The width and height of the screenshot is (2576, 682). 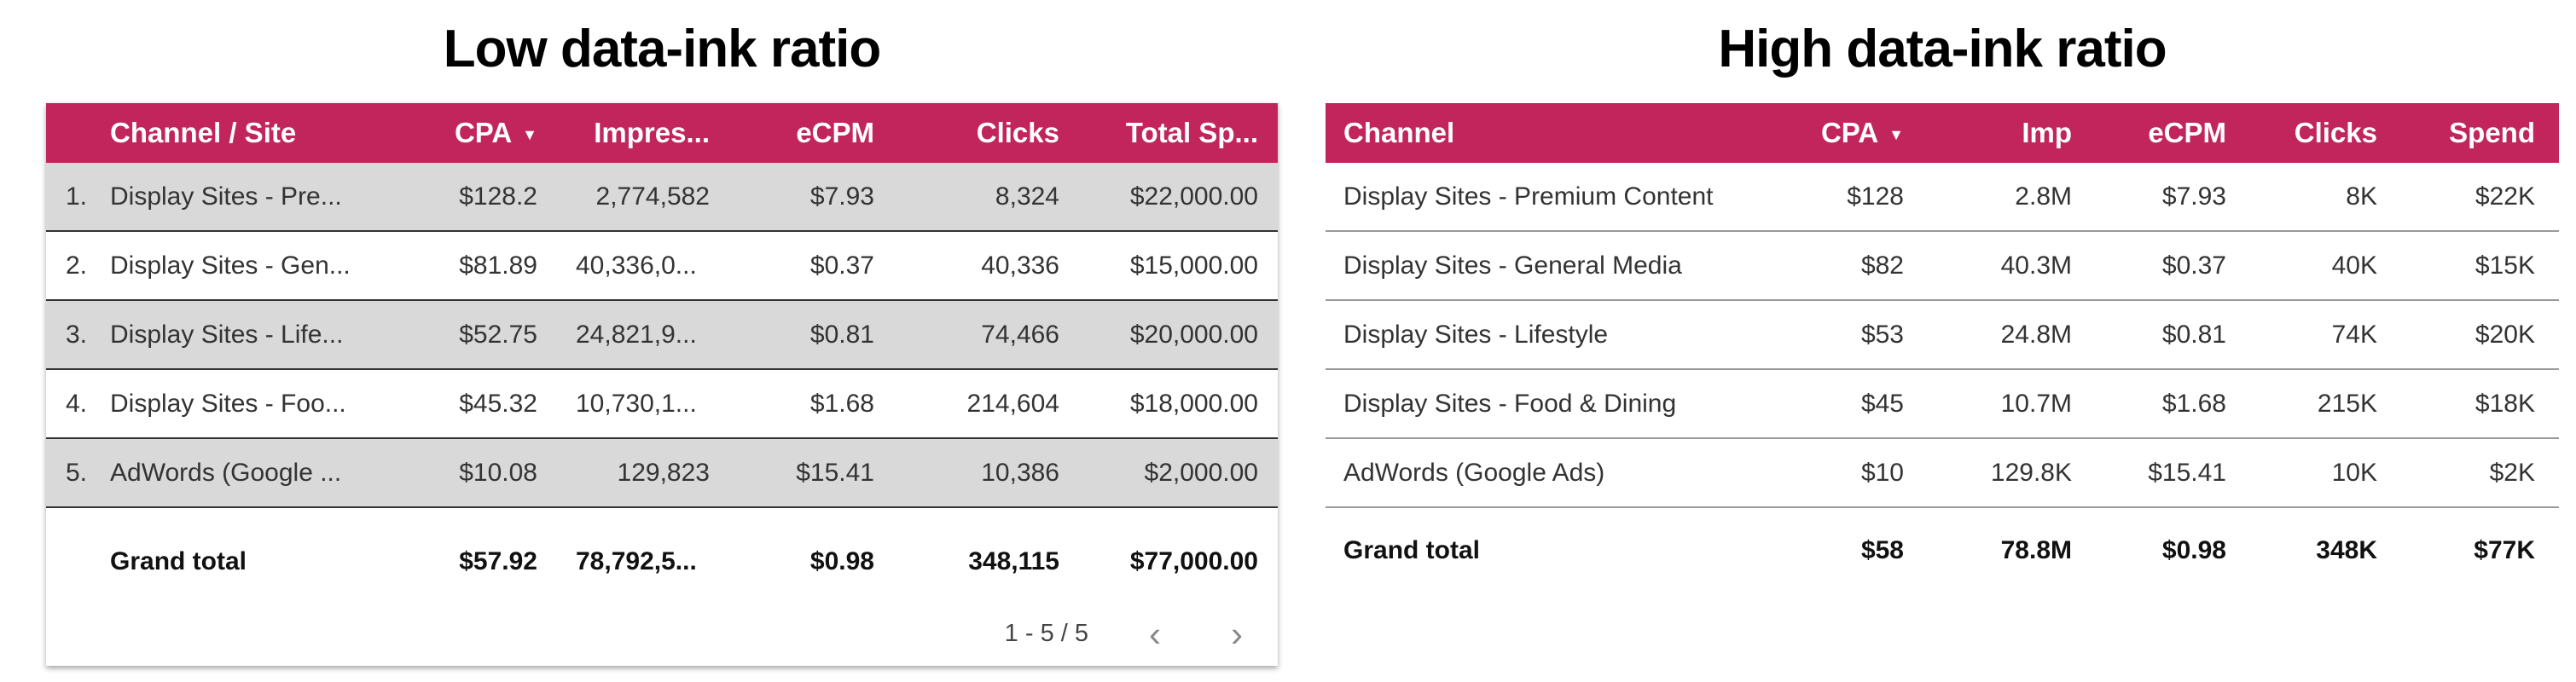 I want to click on cell-imp: 2.8M, so click(x=2043, y=196).